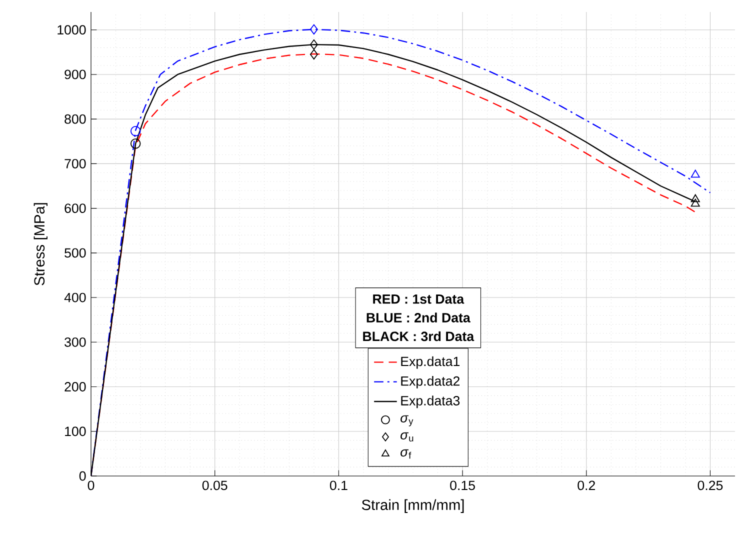 The width and height of the screenshot is (741, 536). I want to click on legend-label: Exp.data1, so click(430, 362).